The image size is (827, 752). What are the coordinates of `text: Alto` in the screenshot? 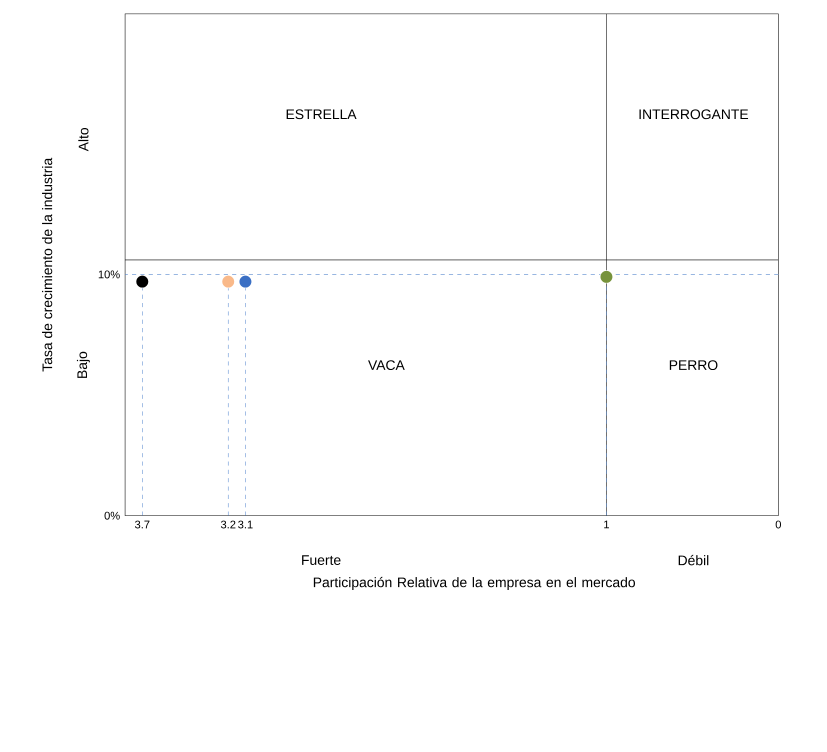 It's located at (83, 140).